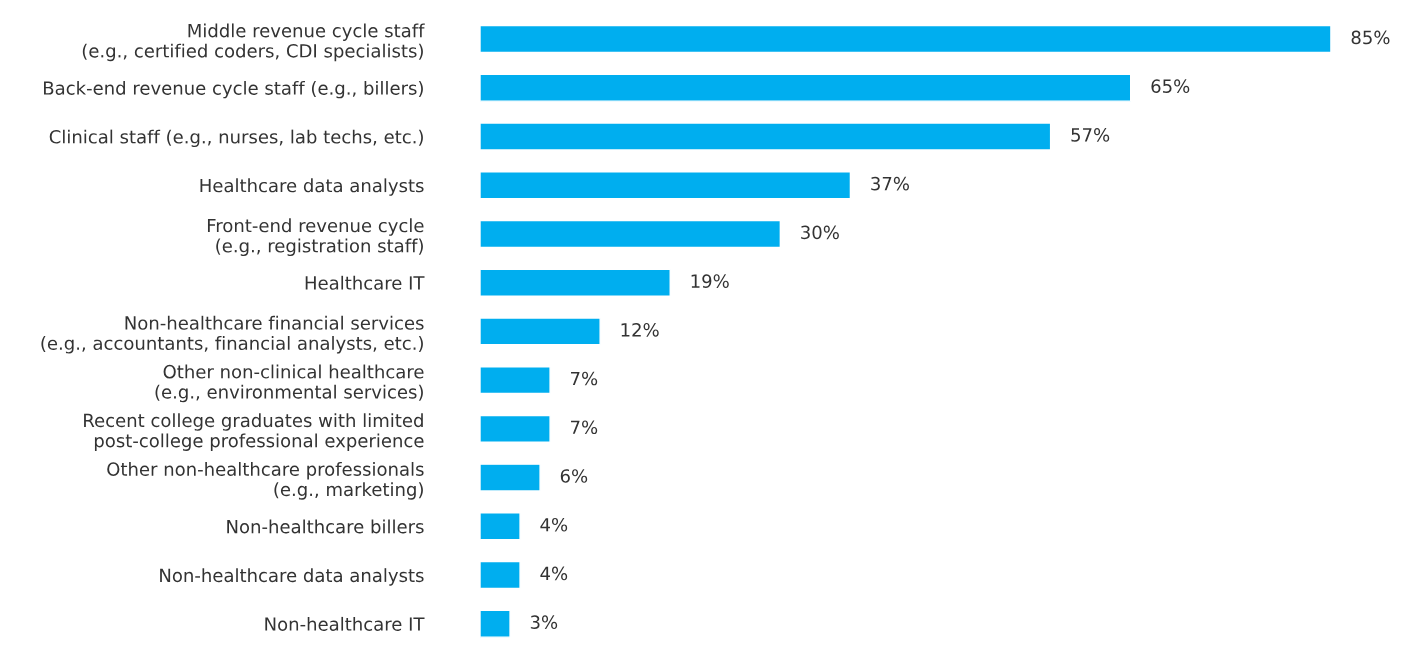 Image resolution: width=1416 pixels, height=653 pixels. Describe the element at coordinates (345, 623) in the screenshot. I see `y-tick-label: Non-healthcare IT` at that location.